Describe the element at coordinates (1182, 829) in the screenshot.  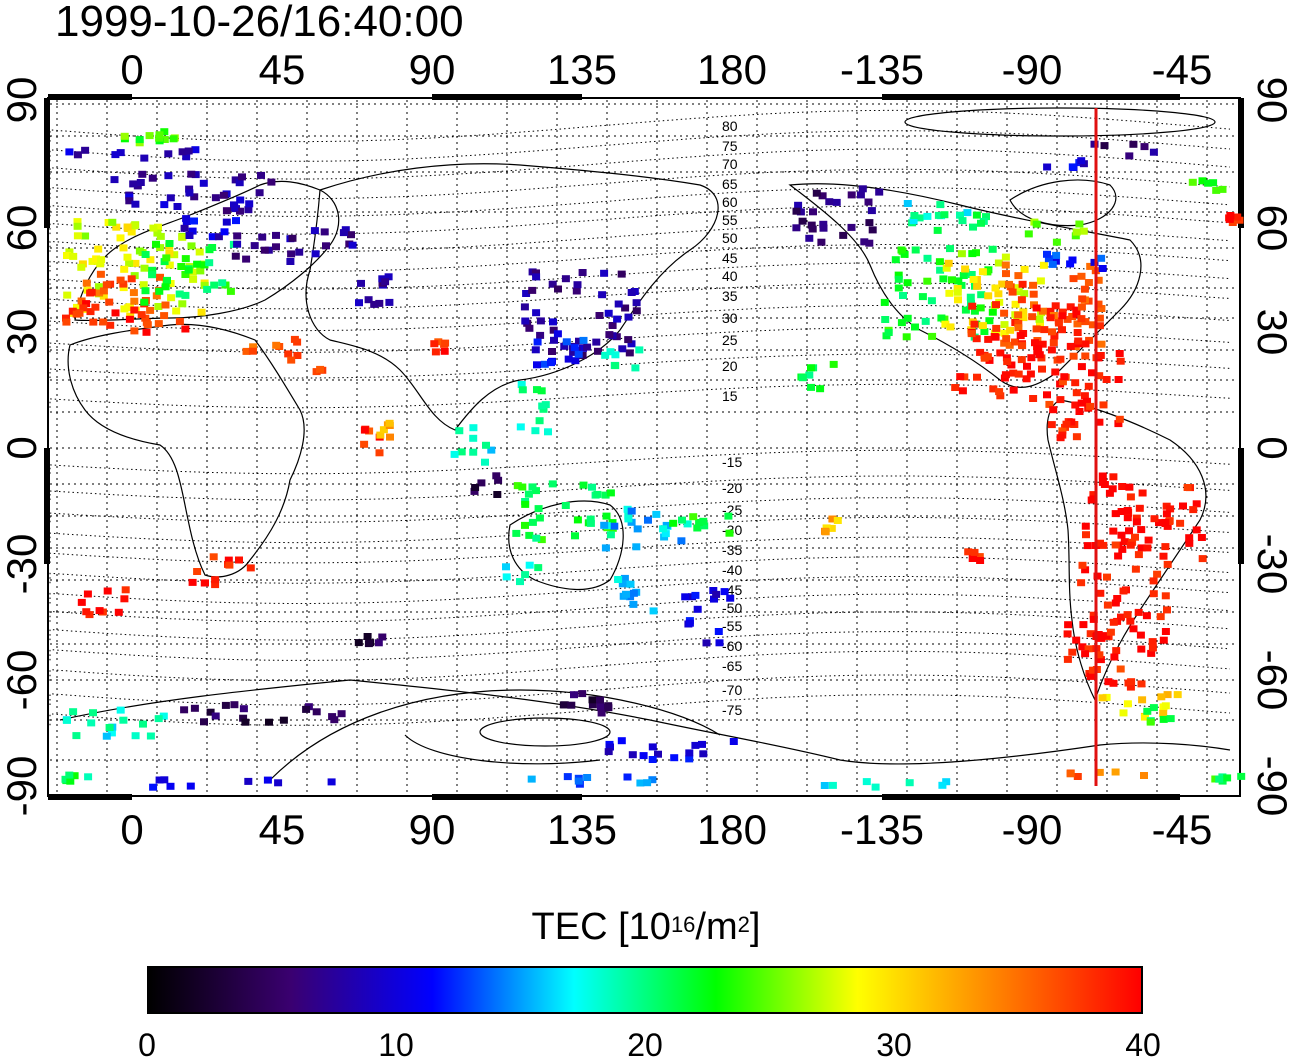
I see `lon-tick-bottom: -45` at that location.